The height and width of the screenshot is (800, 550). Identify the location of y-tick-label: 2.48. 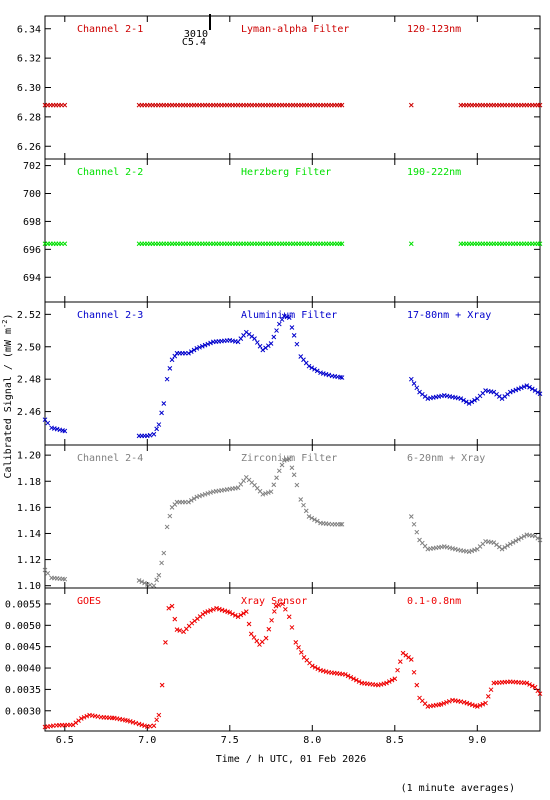
(29, 380).